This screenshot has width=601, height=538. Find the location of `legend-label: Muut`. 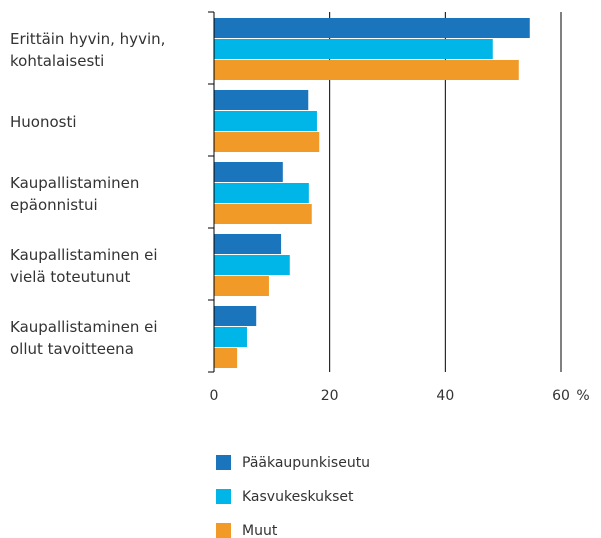

legend-label: Muut is located at coordinates (260, 530).